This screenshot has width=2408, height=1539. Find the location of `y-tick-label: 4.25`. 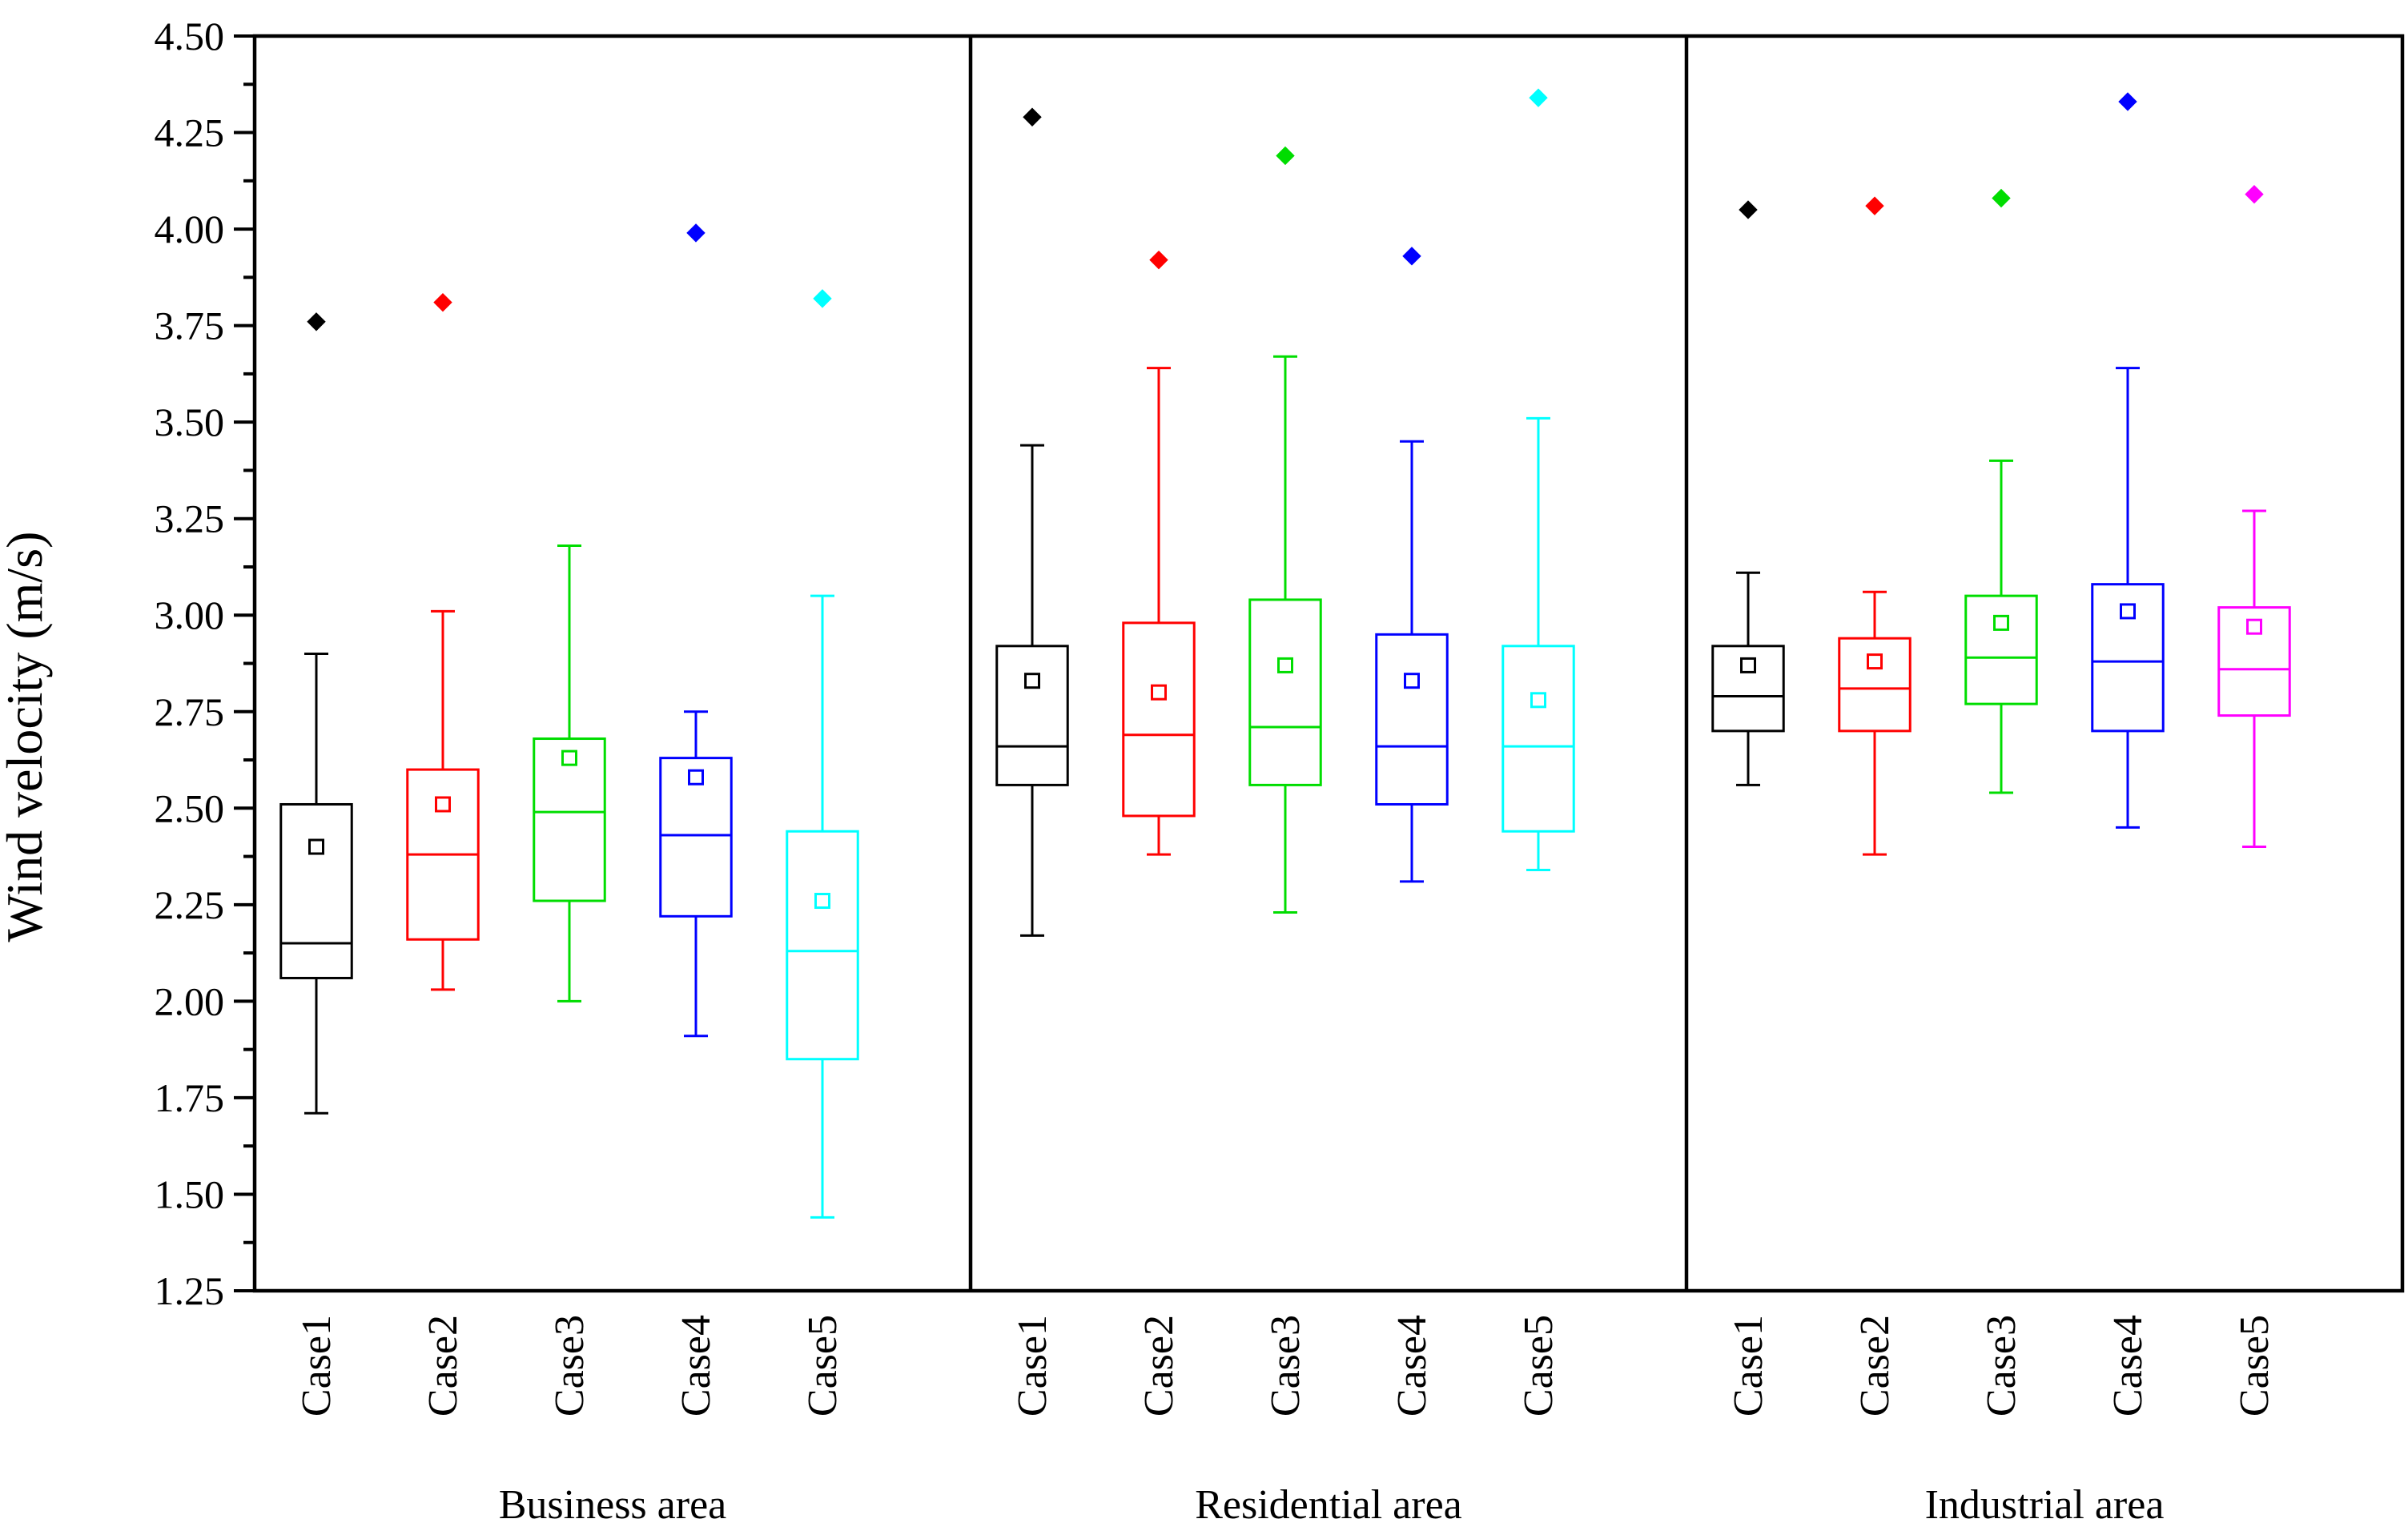

y-tick-label: 4.25 is located at coordinates (190, 133).